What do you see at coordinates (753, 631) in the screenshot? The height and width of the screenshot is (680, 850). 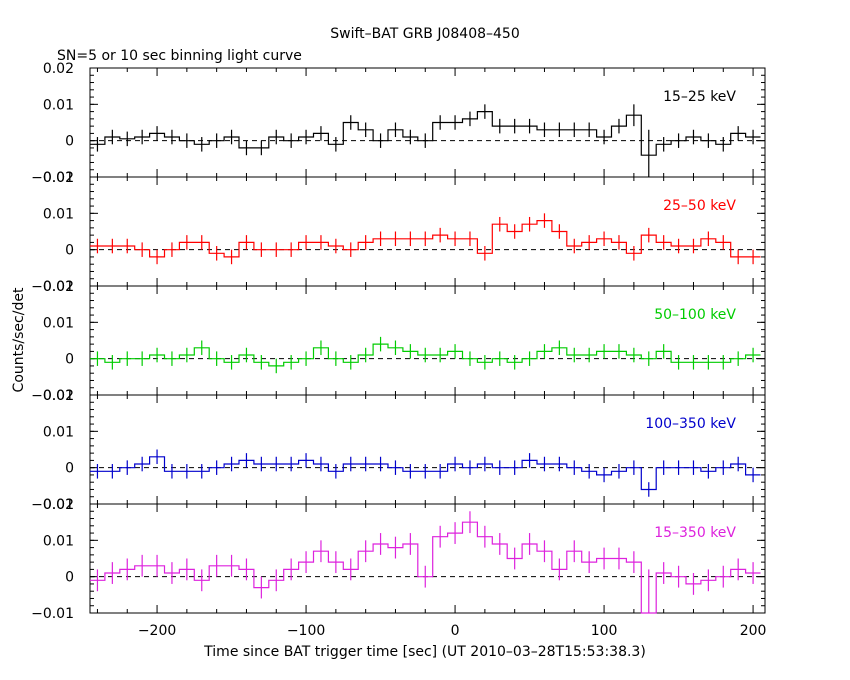 I see `x-tick-label: 200` at bounding box center [753, 631].